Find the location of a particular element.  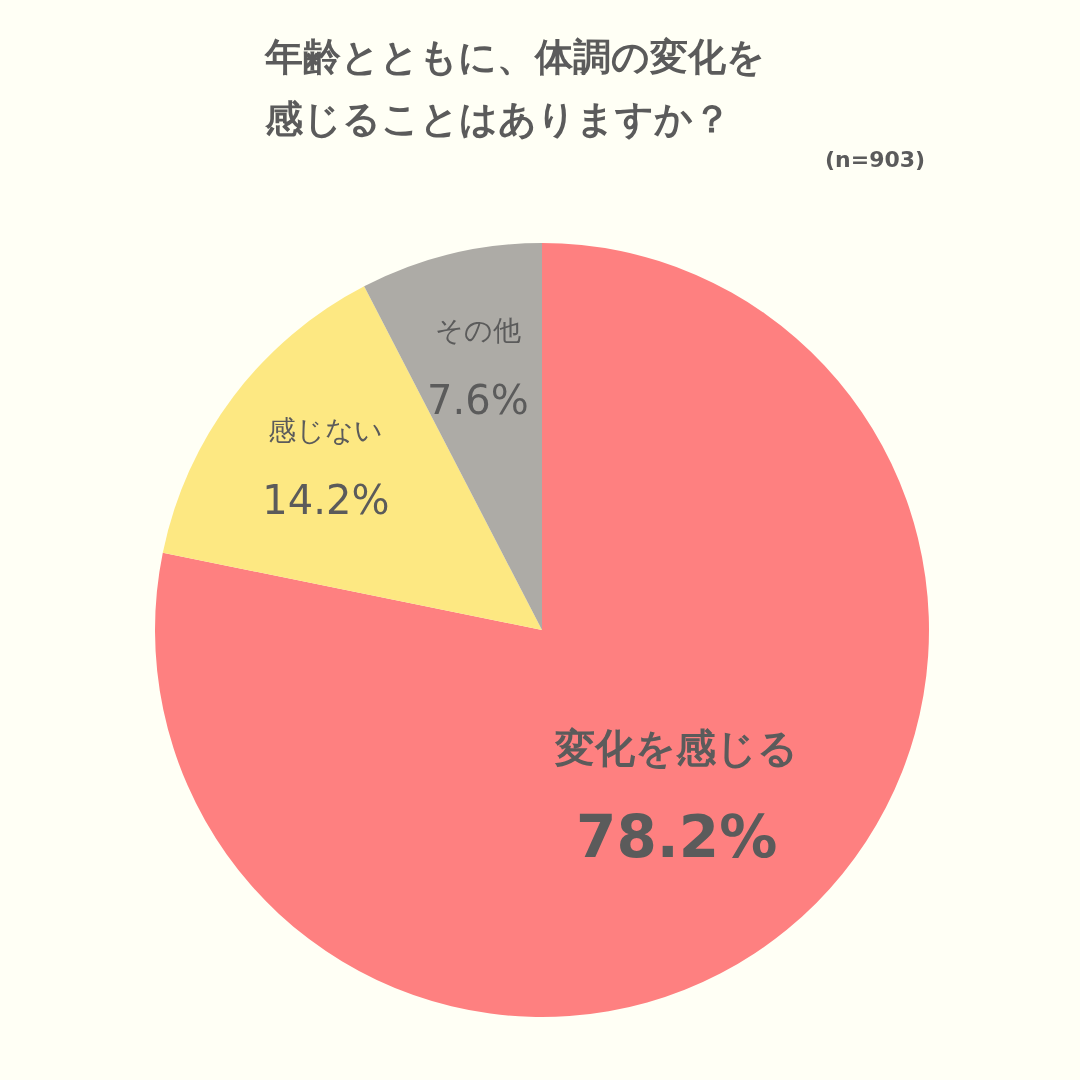

chart-title: 年齢とともに、体調の変化を感じることはありますか？ is located at coordinates (514, 88).